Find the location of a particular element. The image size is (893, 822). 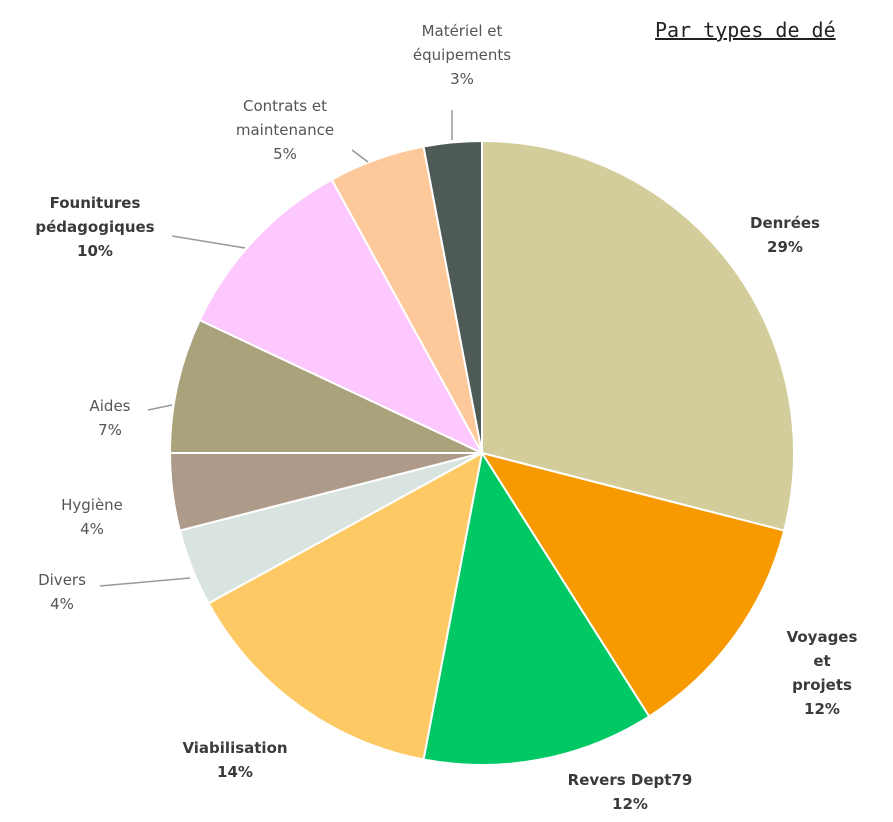

category-label: Denrées is located at coordinates (785, 223).